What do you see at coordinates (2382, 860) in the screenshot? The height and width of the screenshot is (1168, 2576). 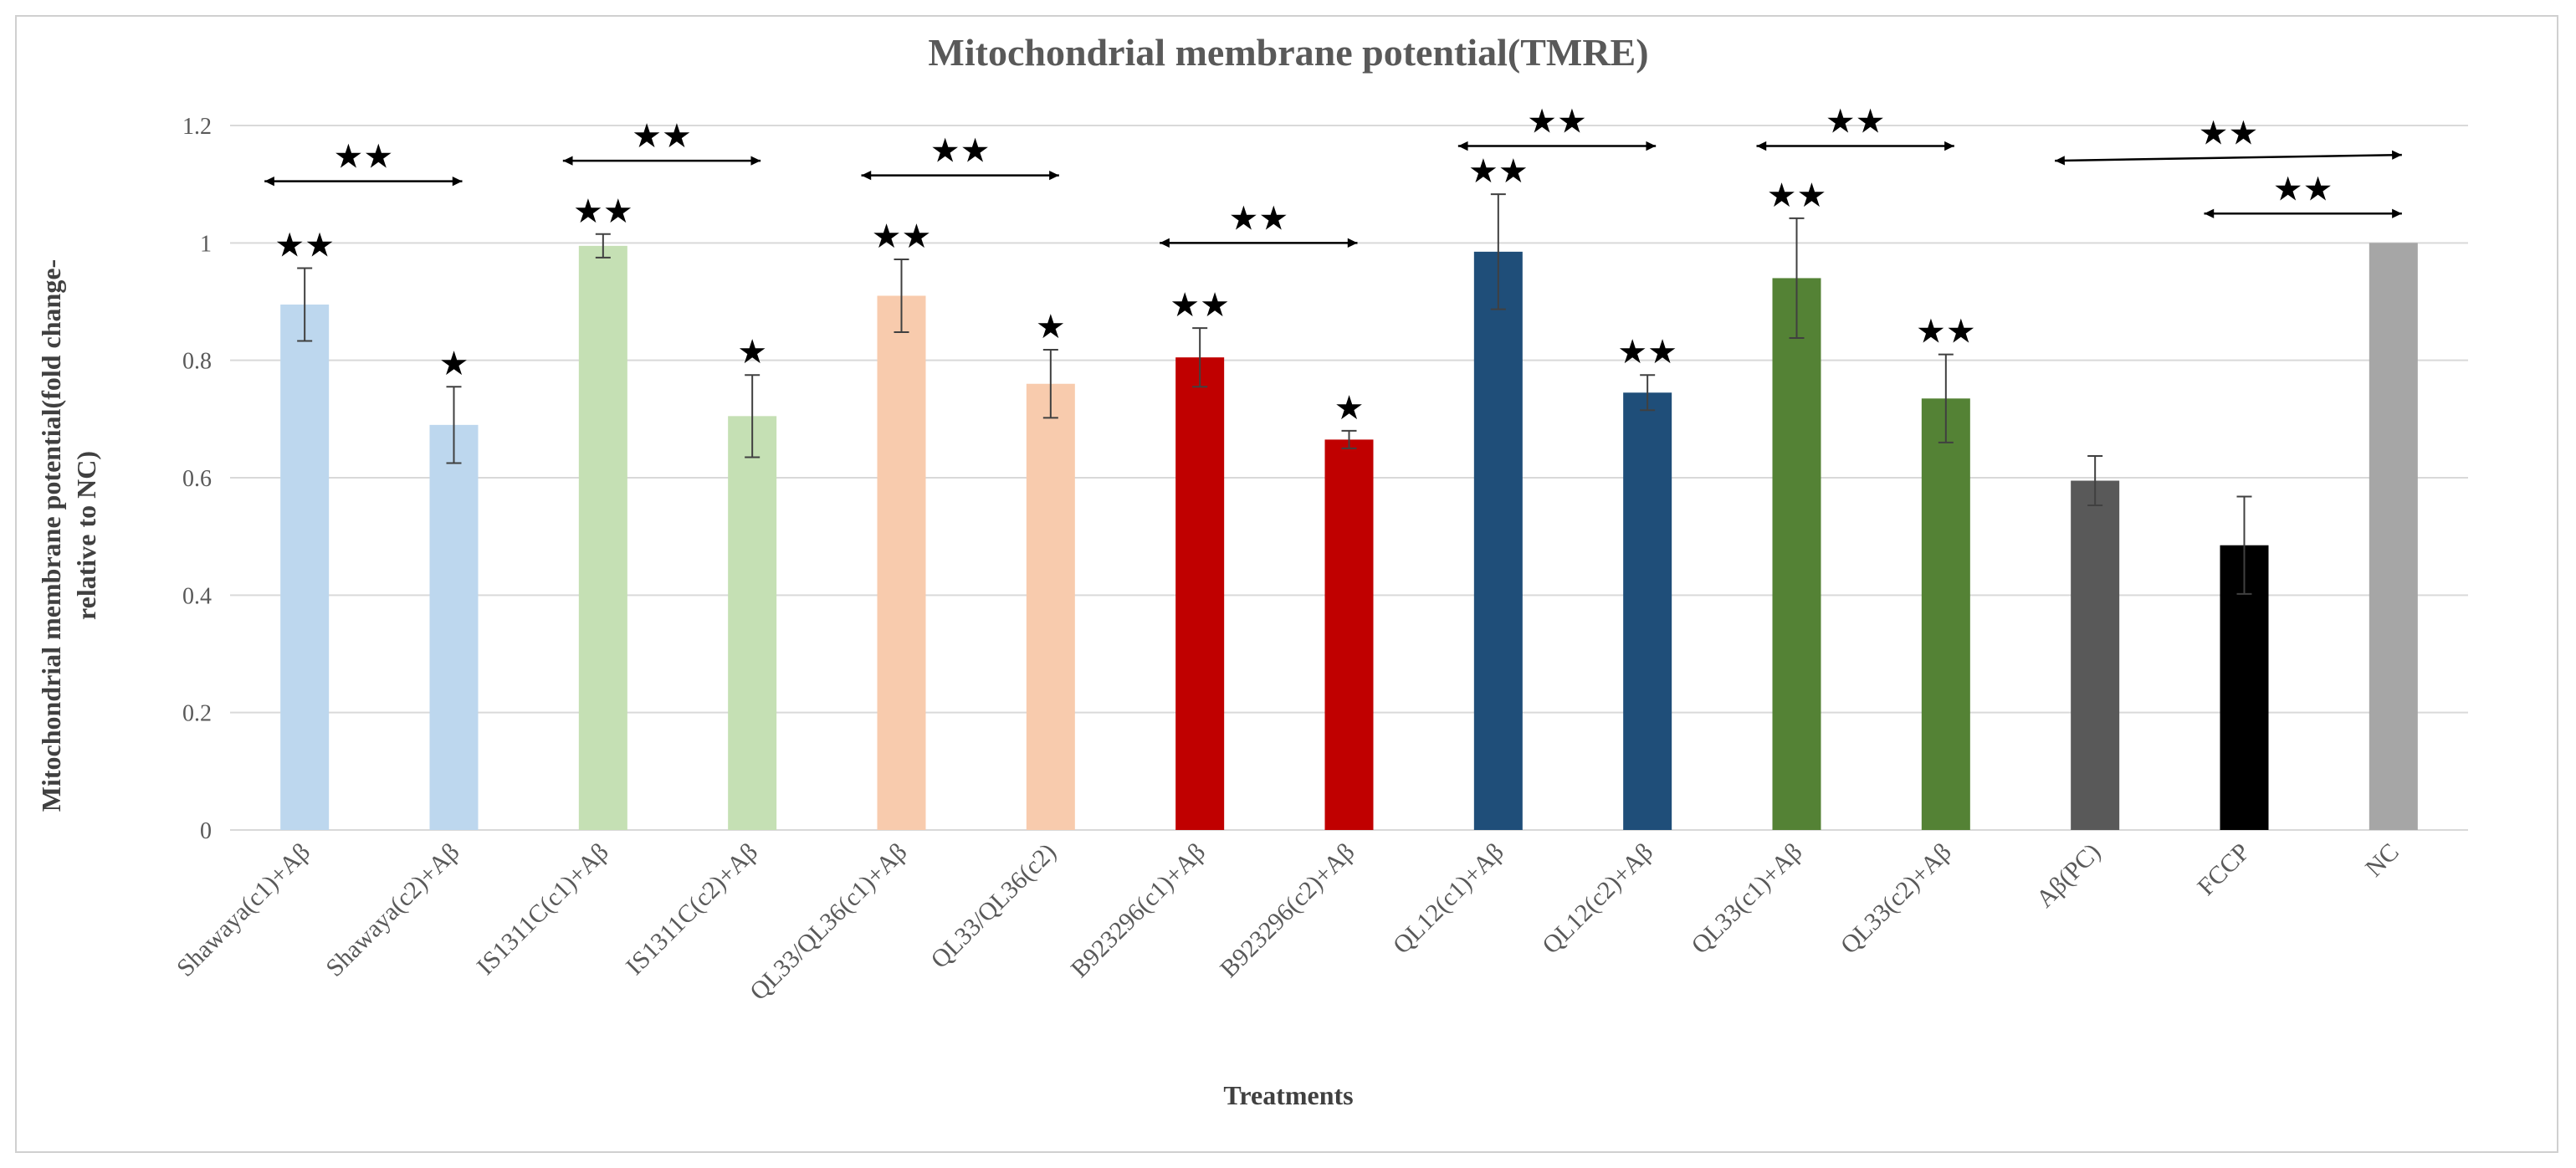 I see `x-tick-label: NC` at bounding box center [2382, 860].